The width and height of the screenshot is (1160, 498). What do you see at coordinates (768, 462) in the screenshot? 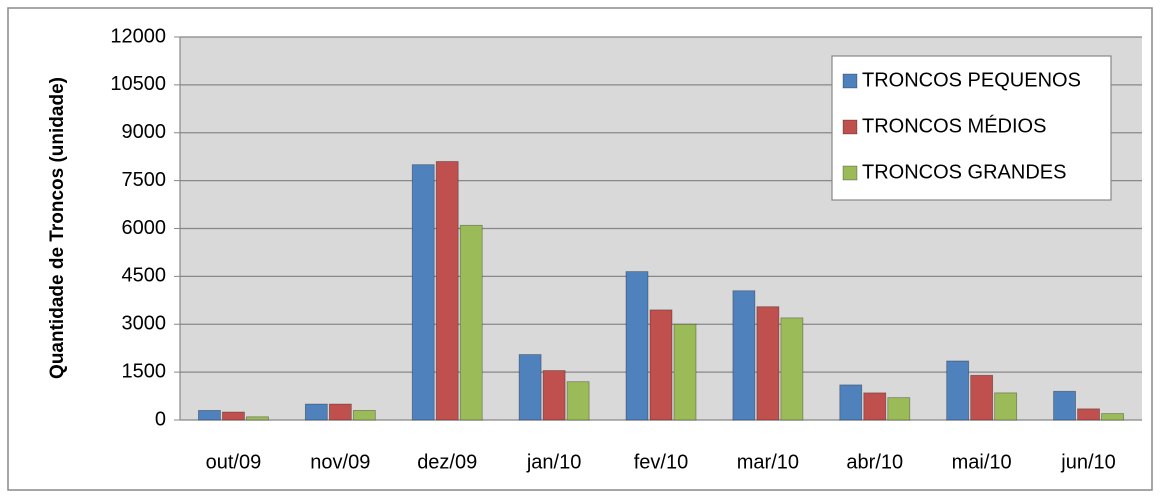
I see `x-tick-label: mar/10` at bounding box center [768, 462].